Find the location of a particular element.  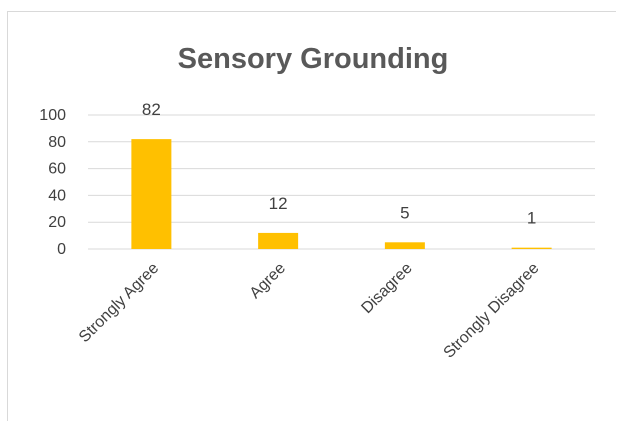

y-tick-label: 100 is located at coordinates (52, 115).